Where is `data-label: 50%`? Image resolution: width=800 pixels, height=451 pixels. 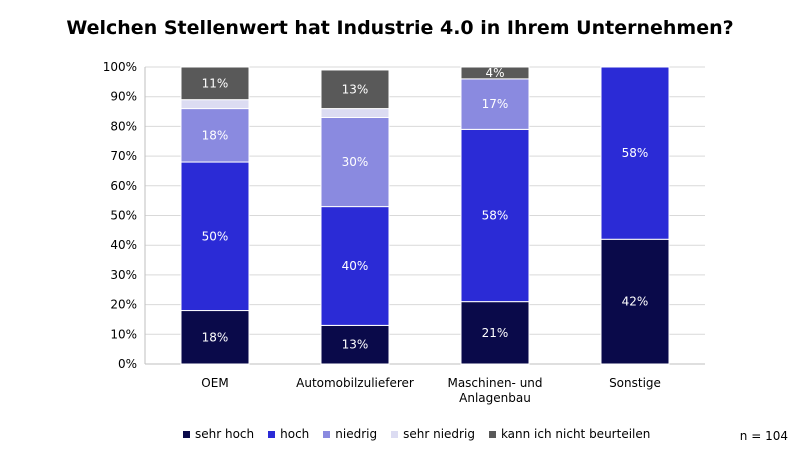
data-label: 50% is located at coordinates (215, 236).